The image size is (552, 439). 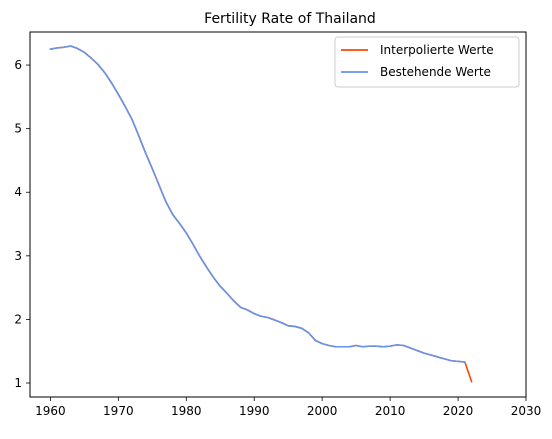 What do you see at coordinates (18, 129) in the screenshot?
I see `y-tick-label: 5` at bounding box center [18, 129].